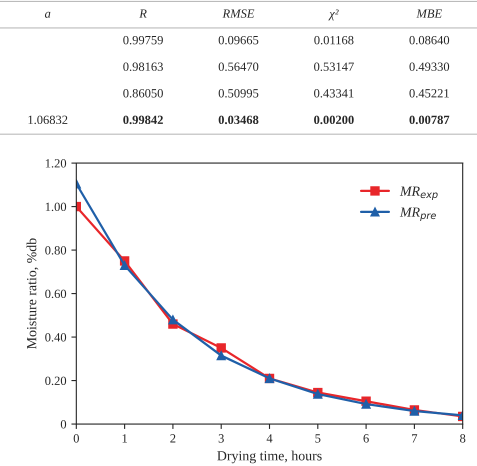  What do you see at coordinates (124, 438) in the screenshot?
I see `x-tick-label: 1` at bounding box center [124, 438].